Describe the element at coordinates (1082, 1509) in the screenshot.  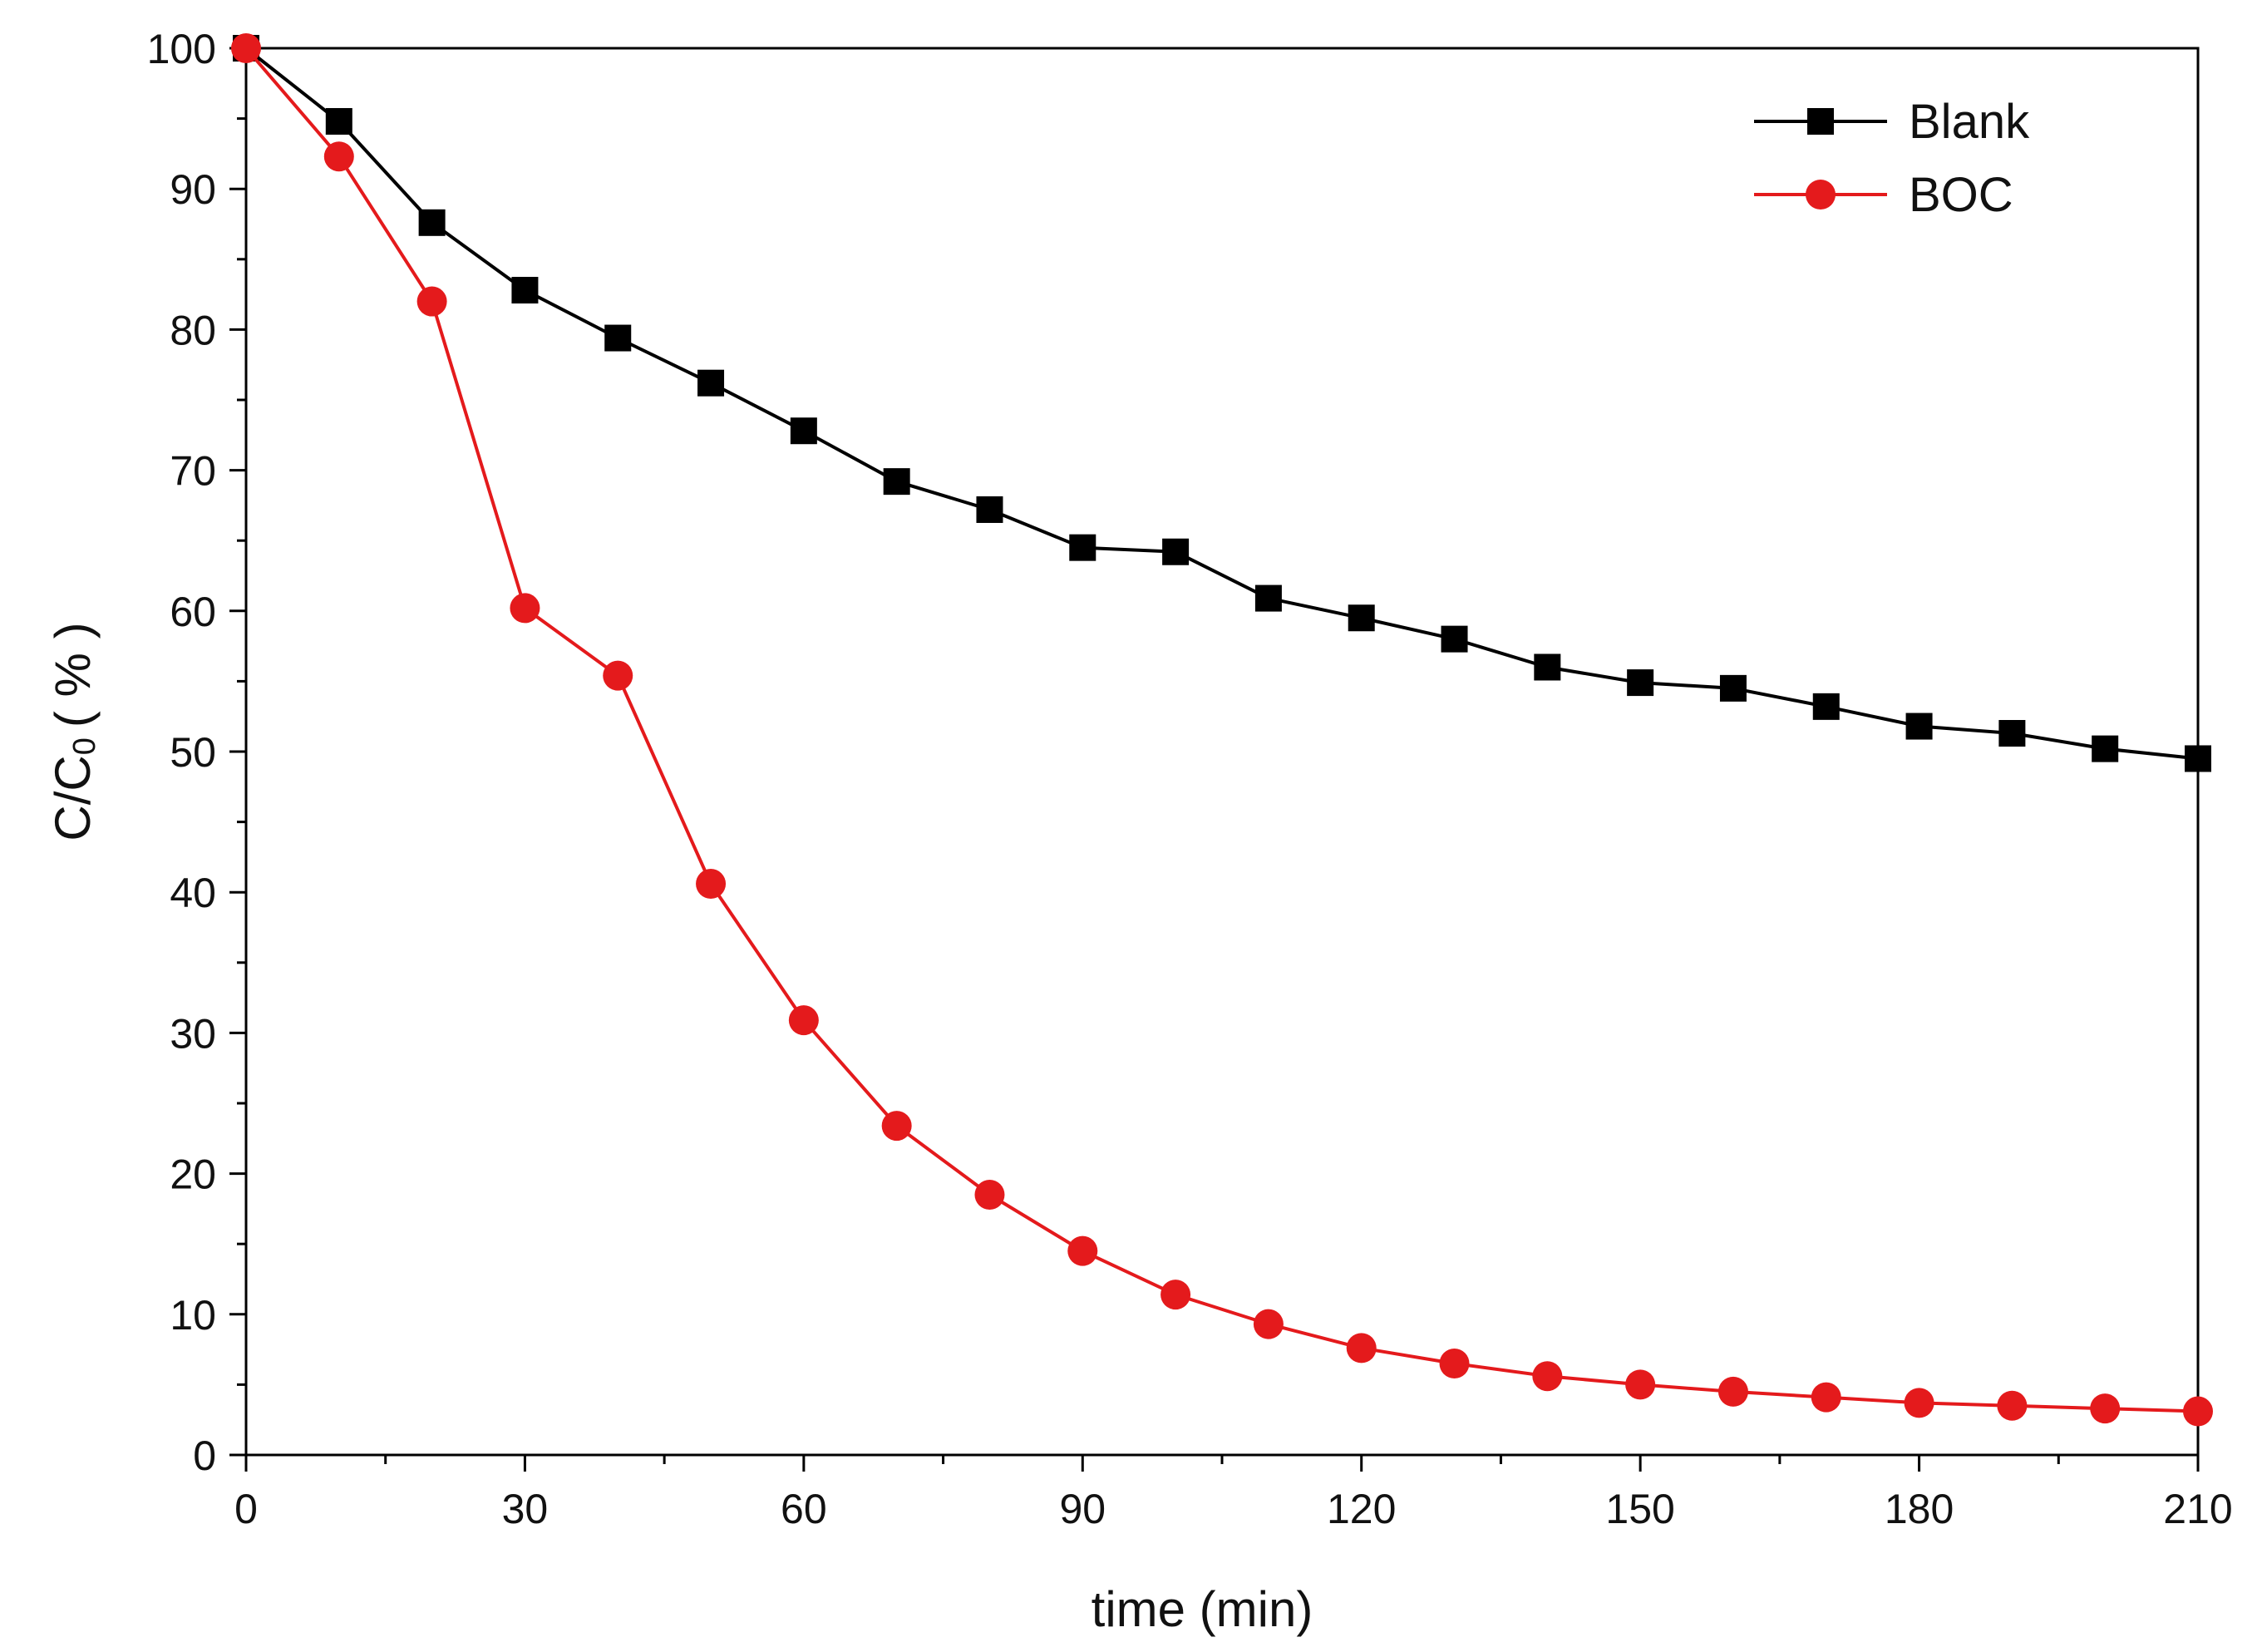
I see `x-tick-label: 90` at that location.